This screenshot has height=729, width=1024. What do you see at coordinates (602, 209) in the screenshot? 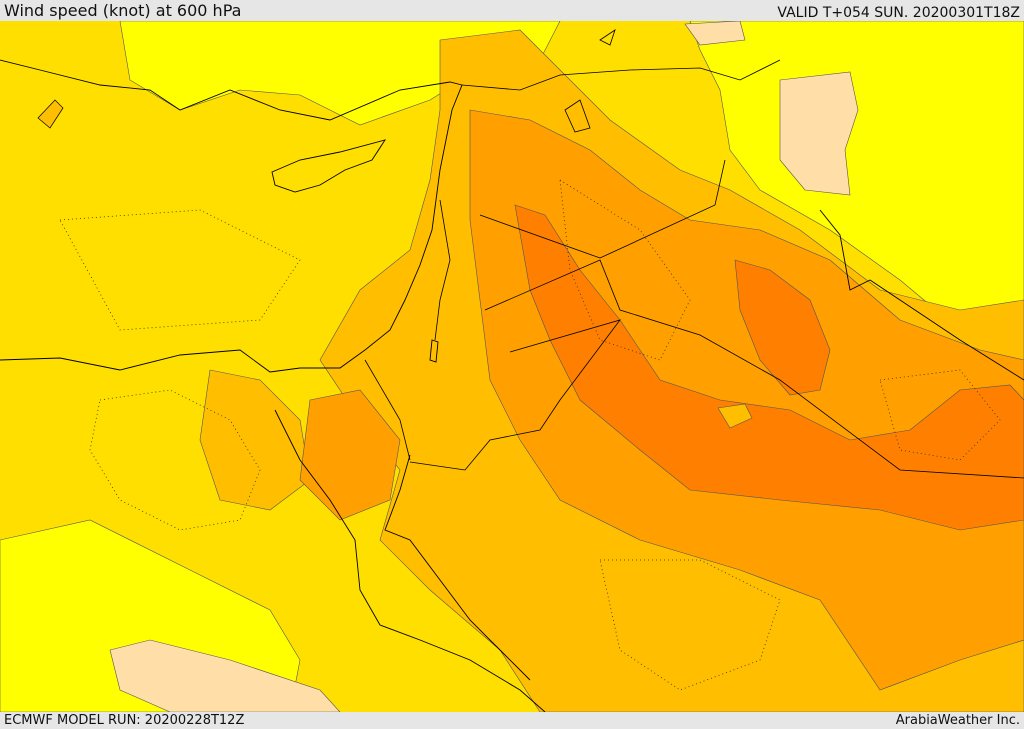
I see `border-syria-iraq` at bounding box center [602, 209].